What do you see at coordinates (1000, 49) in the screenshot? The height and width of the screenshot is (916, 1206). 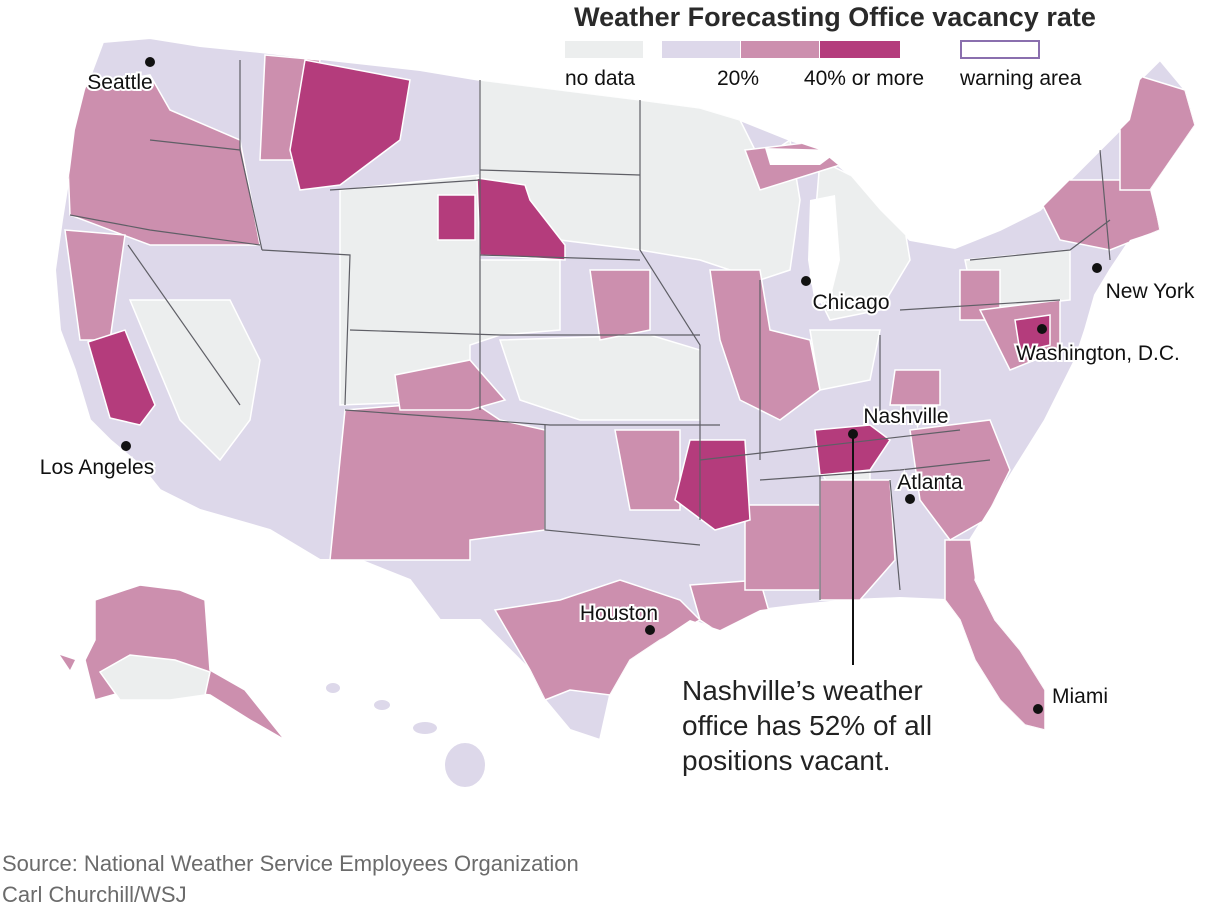 I see `legend-swatch-warning-area` at bounding box center [1000, 49].